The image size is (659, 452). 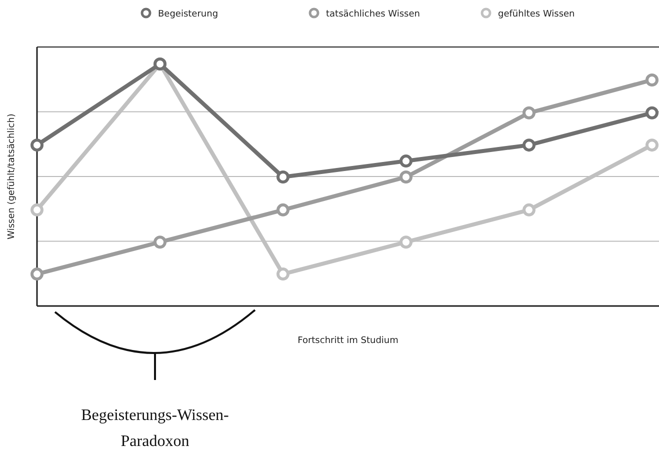 I want to click on legend-label: Begeisterung, so click(x=188, y=15).